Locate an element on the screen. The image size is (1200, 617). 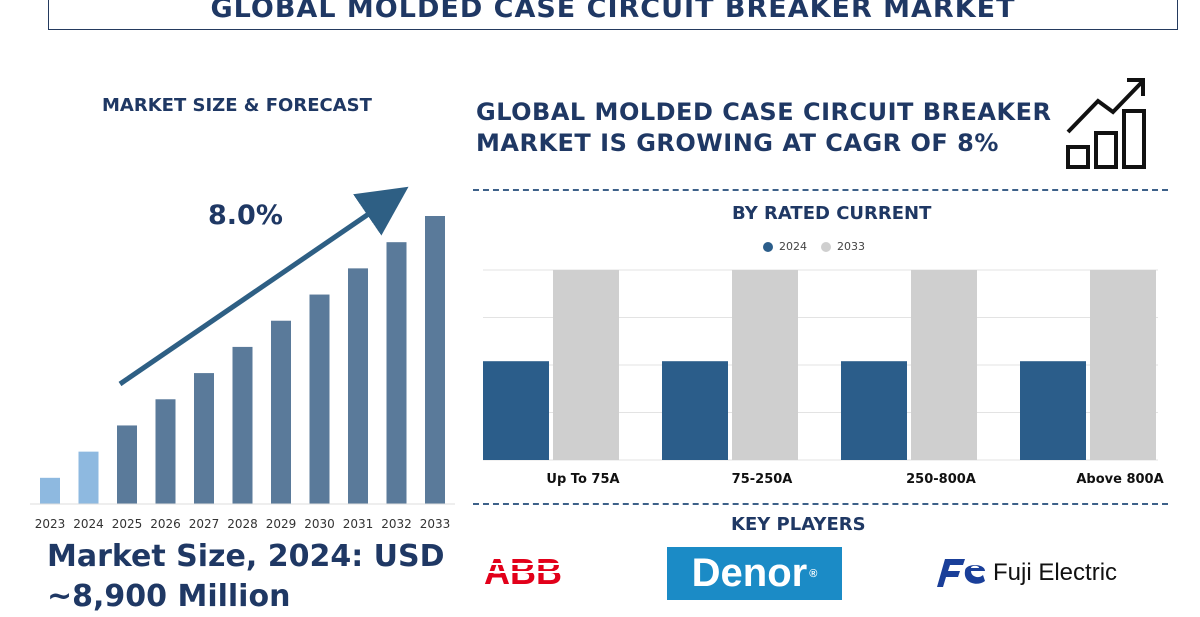
cagr-annotation: 8.0% is located at coordinates (245, 215).